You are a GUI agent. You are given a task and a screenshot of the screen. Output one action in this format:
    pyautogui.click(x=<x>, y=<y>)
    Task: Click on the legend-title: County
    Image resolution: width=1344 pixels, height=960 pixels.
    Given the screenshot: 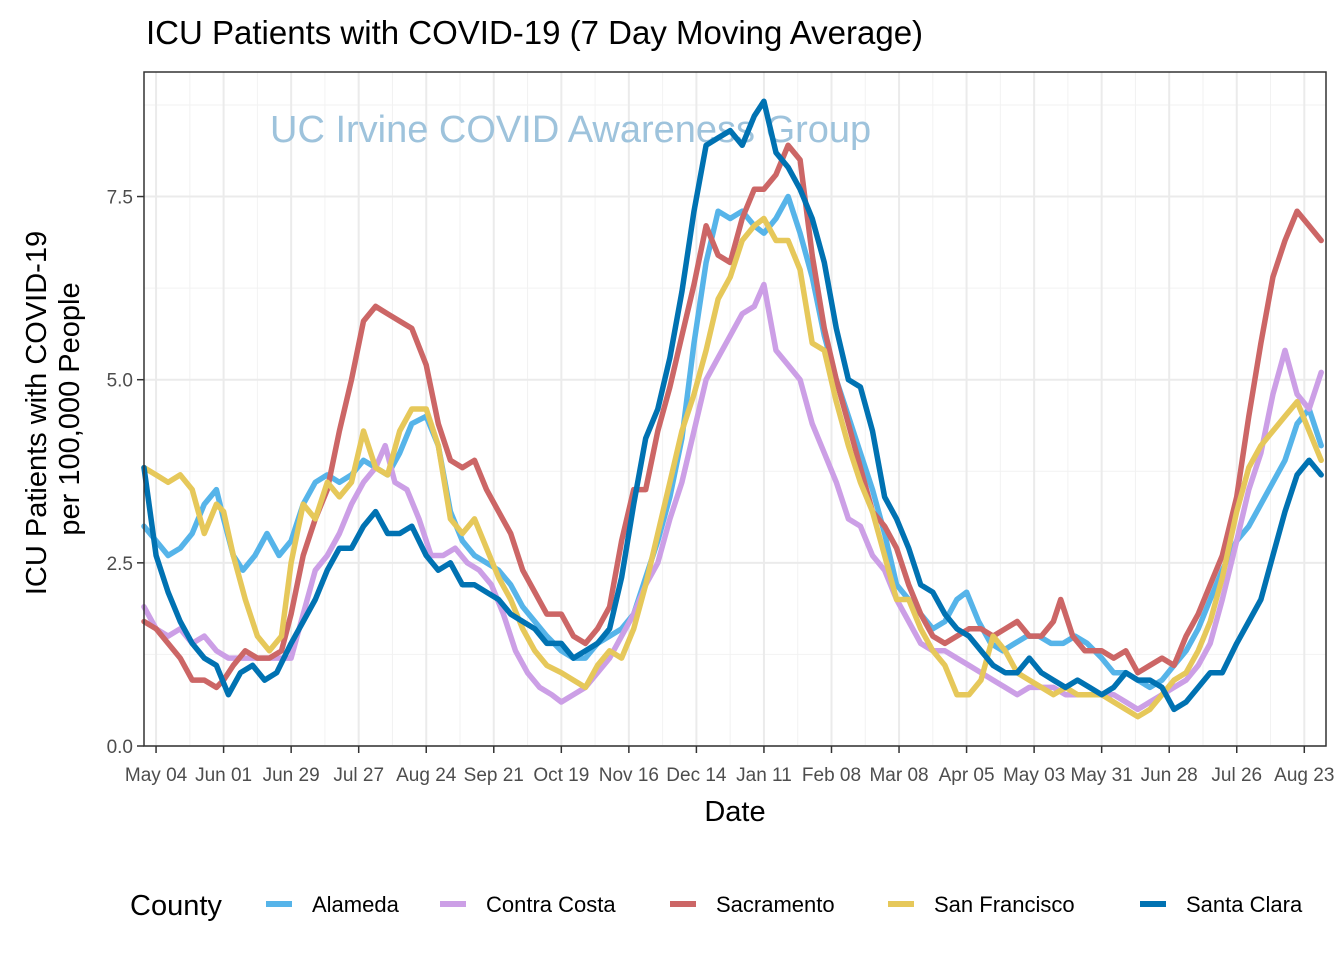 What is the action you would take?
    pyautogui.click(x=176, y=906)
    